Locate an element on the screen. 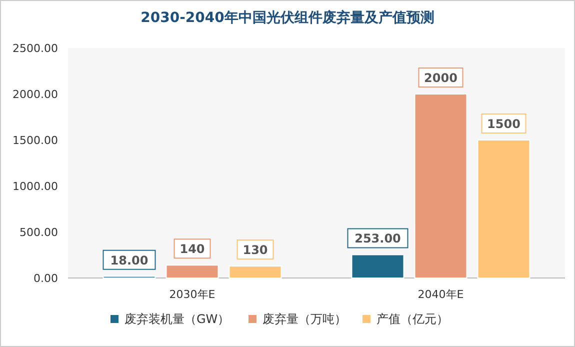 The image size is (575, 347). data-label: 2000 is located at coordinates (441, 78).